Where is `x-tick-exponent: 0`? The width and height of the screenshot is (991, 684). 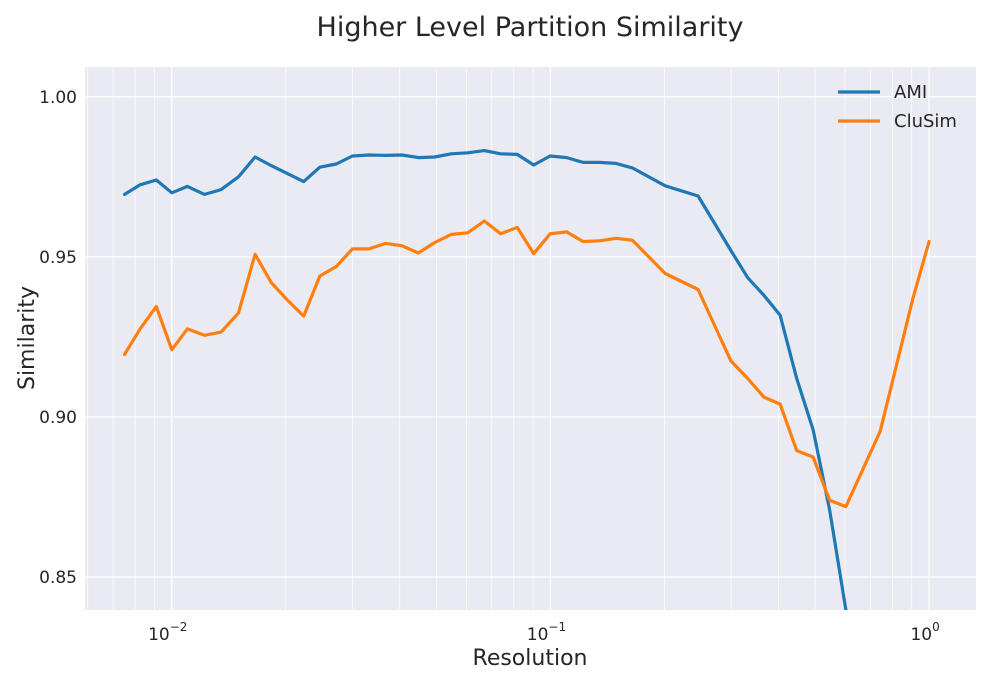 x-tick-exponent: 0 is located at coordinates (936, 627).